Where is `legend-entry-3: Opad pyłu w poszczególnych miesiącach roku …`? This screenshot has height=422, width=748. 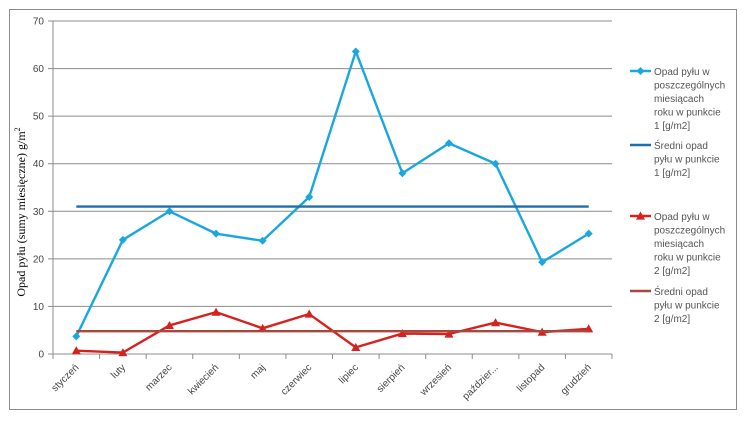 legend-entry-3: Opad pyłu w poszczególnych miesiącach roku … is located at coordinates (677, 244).